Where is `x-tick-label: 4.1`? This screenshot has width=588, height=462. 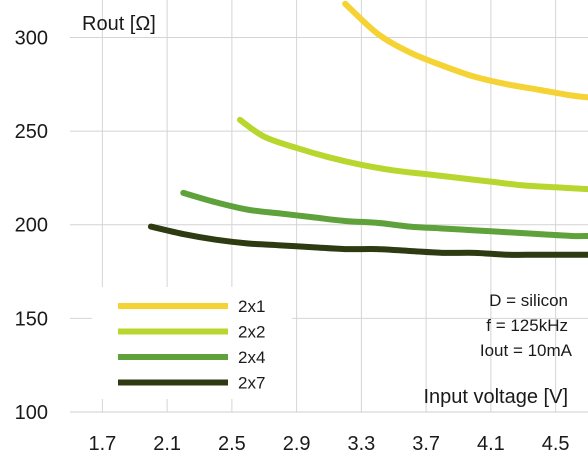 x-tick-label: 4.1 is located at coordinates (491, 444).